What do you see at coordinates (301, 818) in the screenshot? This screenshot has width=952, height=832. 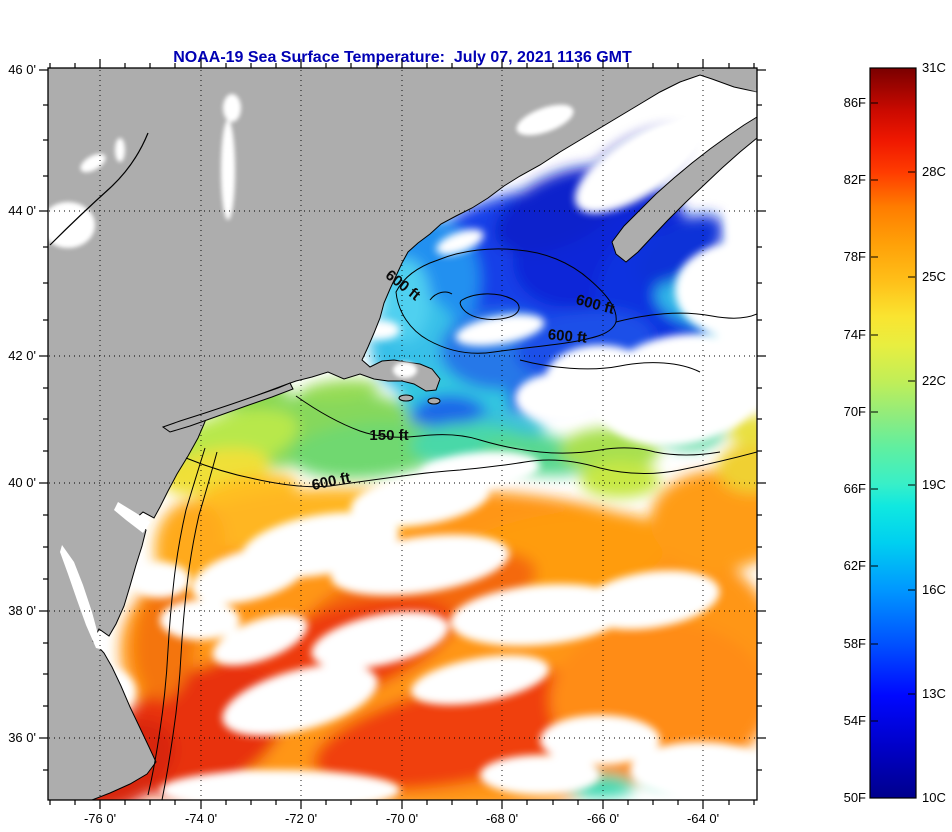 I see `lon-tick-label: -72 0'` at bounding box center [301, 818].